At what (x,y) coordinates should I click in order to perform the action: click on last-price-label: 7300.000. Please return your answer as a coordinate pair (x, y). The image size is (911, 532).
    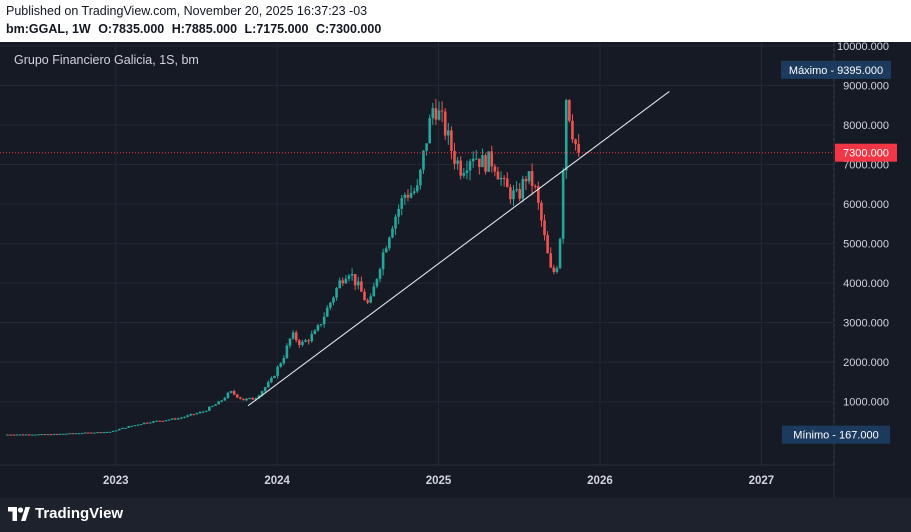
    Looking at the image, I should click on (866, 154).